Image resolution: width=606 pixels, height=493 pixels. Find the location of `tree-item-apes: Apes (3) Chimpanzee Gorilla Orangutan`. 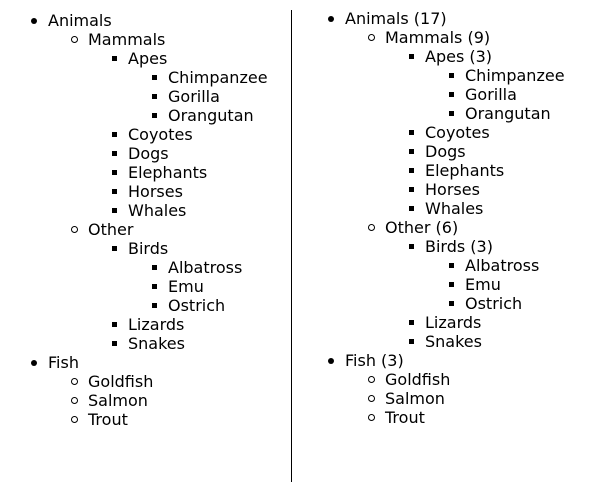

tree-item-apes: Apes (3) Chimpanzee Gorilla Orangutan is located at coordinates (447, 85).